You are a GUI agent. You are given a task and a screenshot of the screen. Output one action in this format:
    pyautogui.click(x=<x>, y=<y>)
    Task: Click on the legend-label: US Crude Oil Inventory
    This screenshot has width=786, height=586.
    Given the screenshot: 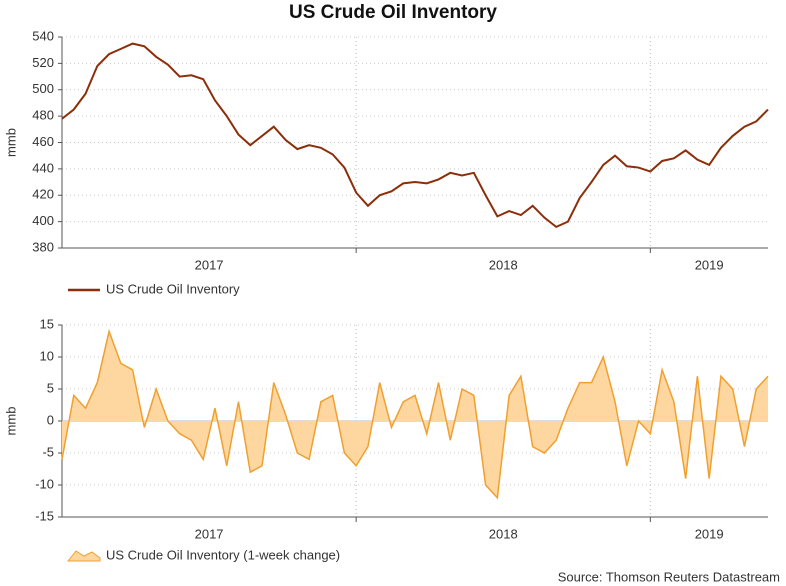 What is the action you would take?
    pyautogui.click(x=173, y=288)
    